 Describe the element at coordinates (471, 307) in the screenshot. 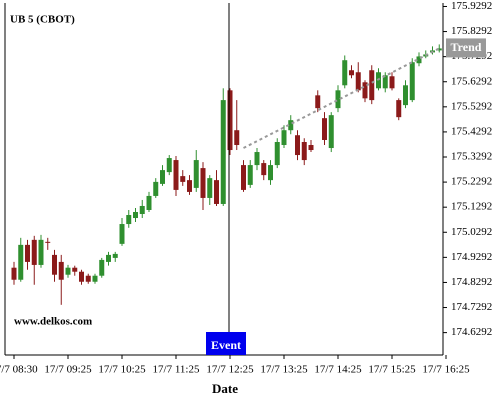

I see `y-tick-label: 174.7292` at that location.